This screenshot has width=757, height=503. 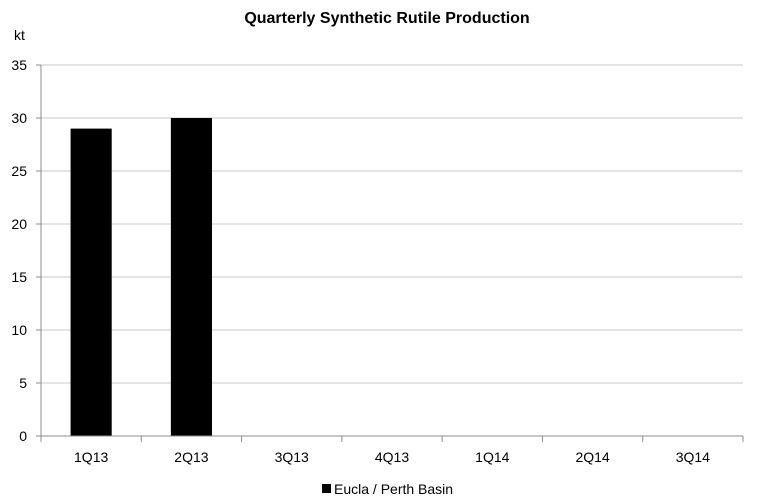 What do you see at coordinates (19, 330) in the screenshot?
I see `y-tick-label: 10` at bounding box center [19, 330].